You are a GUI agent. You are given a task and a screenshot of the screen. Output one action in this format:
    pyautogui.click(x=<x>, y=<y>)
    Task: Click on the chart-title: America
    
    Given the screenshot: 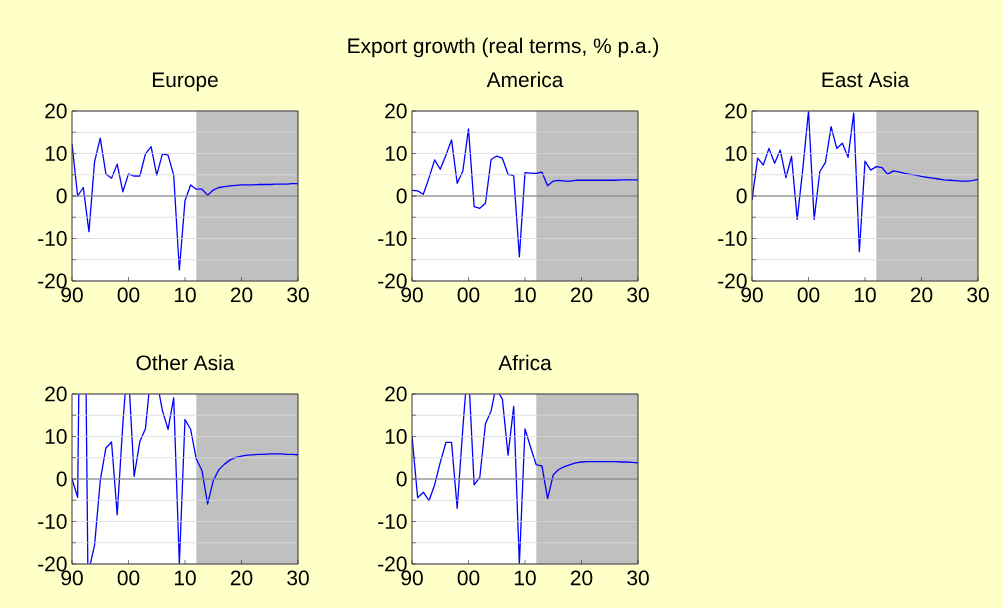 What is the action you would take?
    pyautogui.click(x=525, y=79)
    